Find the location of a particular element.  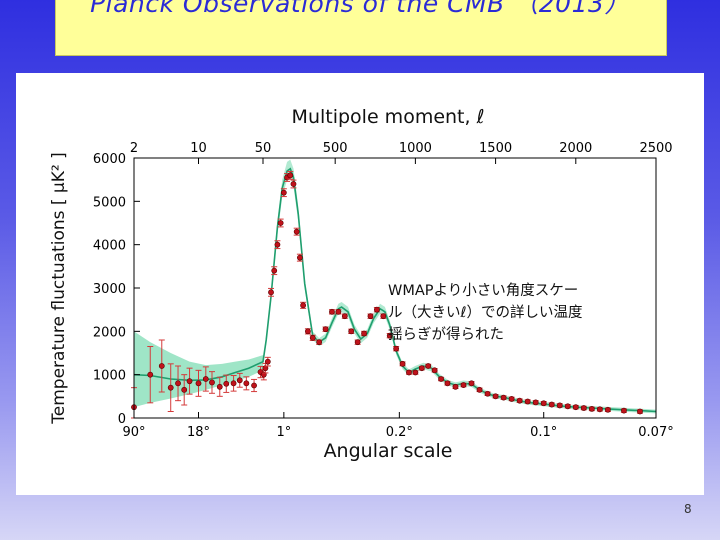

y-tick-label: 6000 is located at coordinates (109, 159).